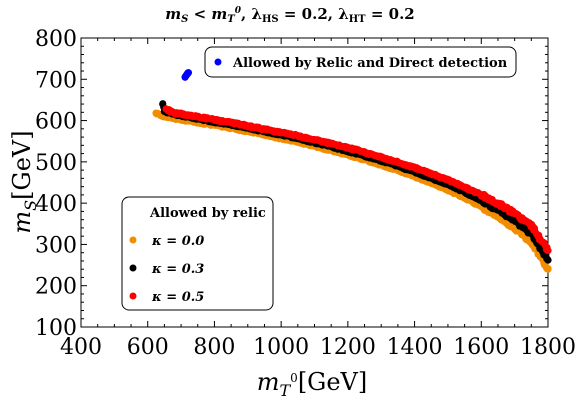  What do you see at coordinates (370, 63) in the screenshot?
I see `legend-dd-label: Allowed by Relic and Direct detection` at bounding box center [370, 63].